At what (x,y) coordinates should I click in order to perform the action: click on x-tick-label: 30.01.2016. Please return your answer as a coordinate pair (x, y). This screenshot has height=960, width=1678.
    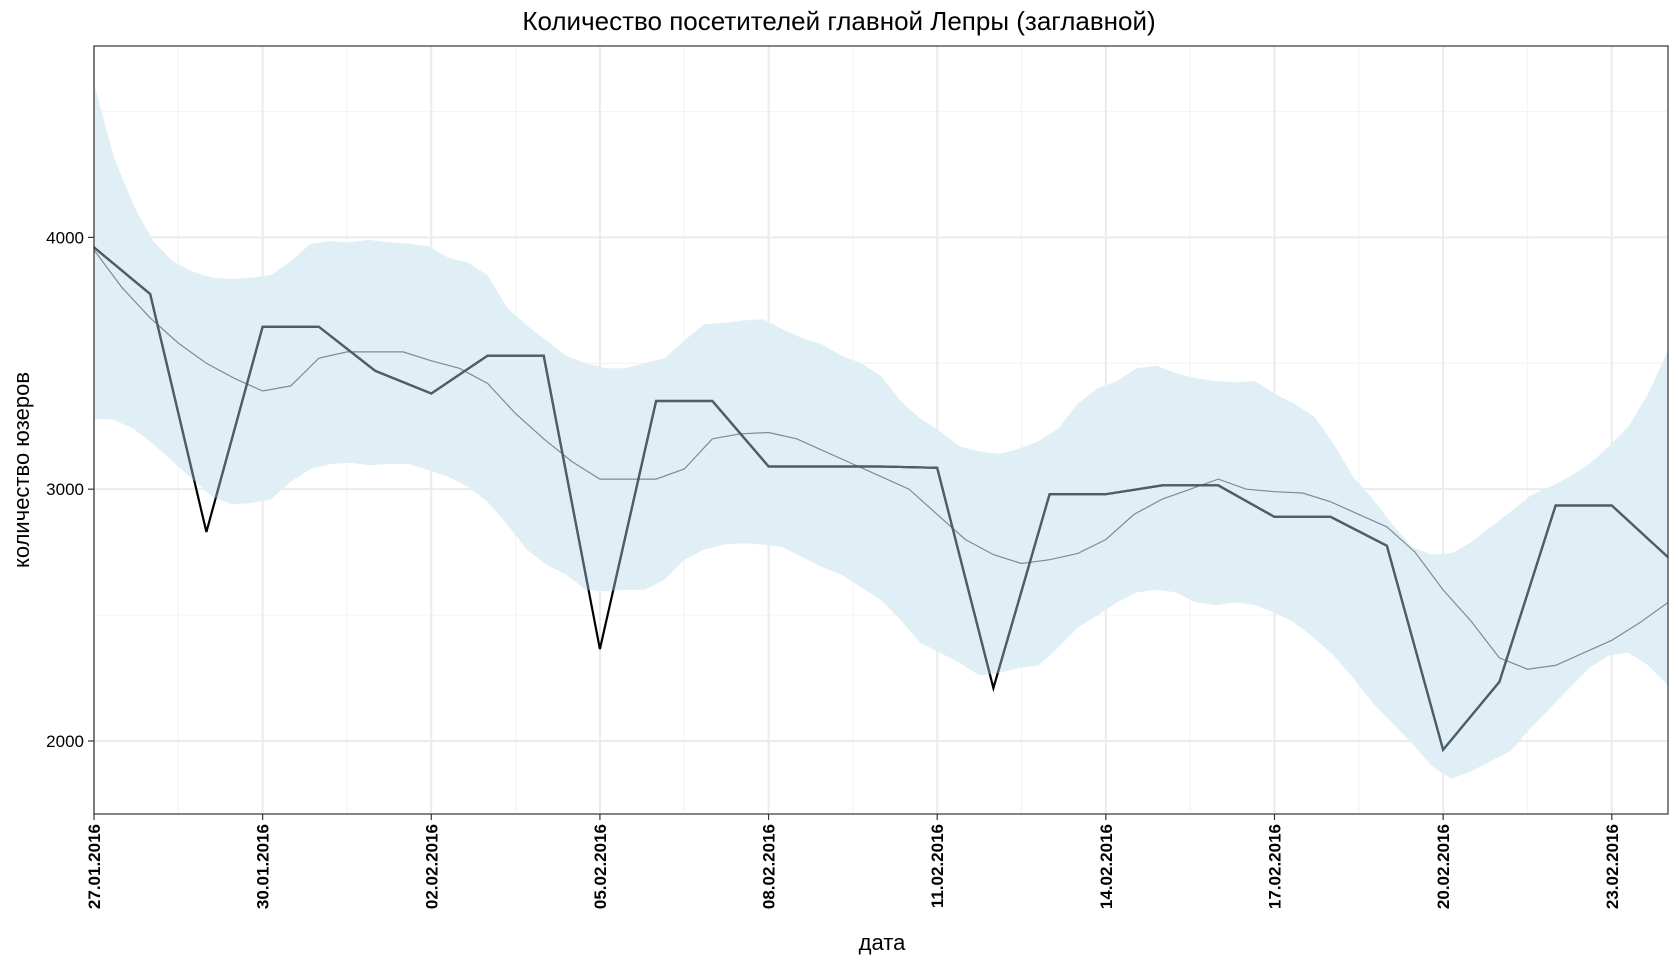
    Looking at the image, I should click on (263, 866).